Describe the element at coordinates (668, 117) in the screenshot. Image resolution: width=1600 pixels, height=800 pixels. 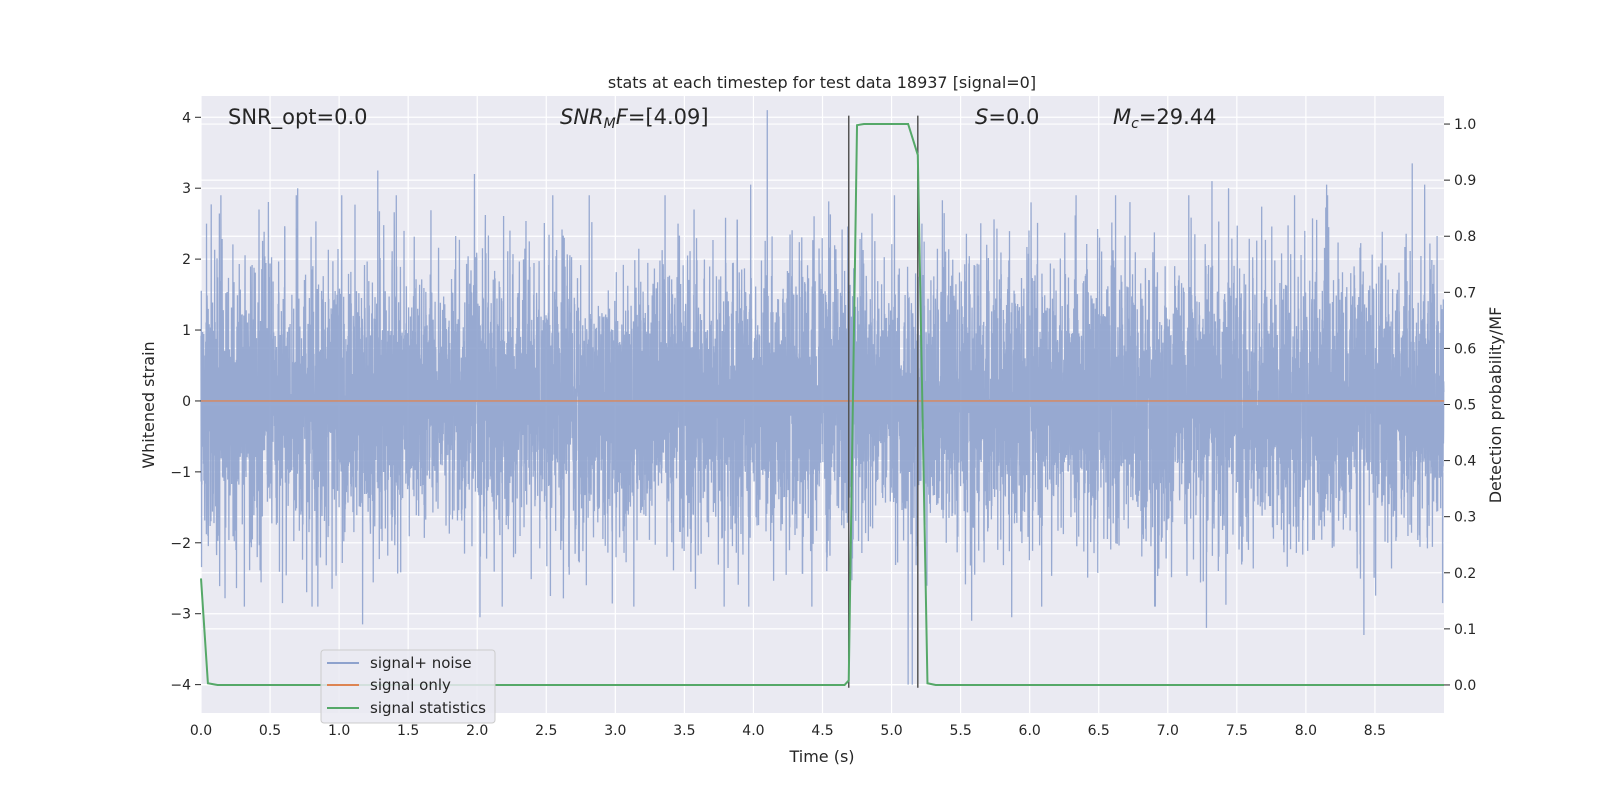
I see `annotation-snr-mf-value: =[4.09]` at that location.